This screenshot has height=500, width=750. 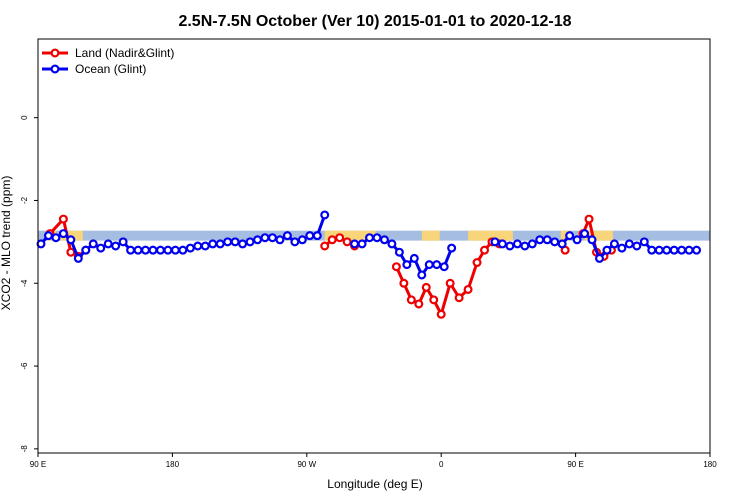 I want to click on legend: Land (Nadir&Glint) Ocean (Glint), so click(x=108, y=61).